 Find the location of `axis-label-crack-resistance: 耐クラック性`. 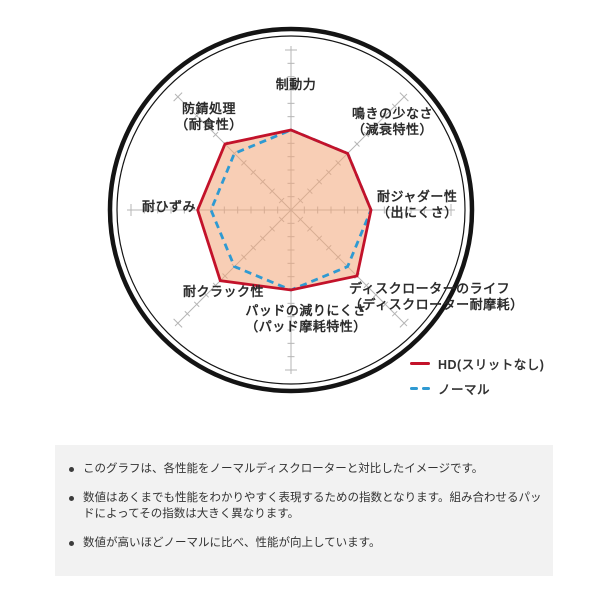

axis-label-crack-resistance: 耐クラック性 is located at coordinates (223, 292).